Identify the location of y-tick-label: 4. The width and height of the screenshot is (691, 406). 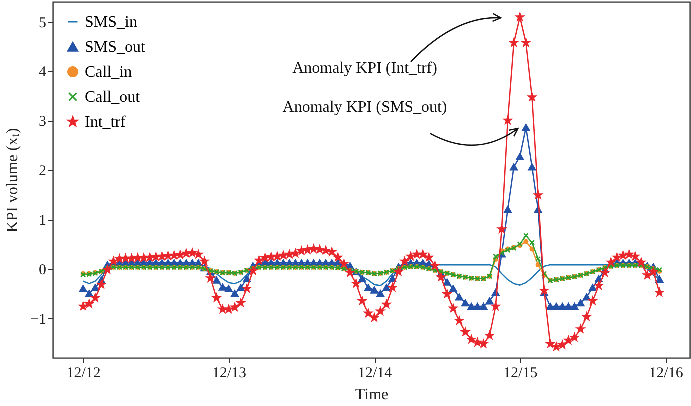
(43, 72).